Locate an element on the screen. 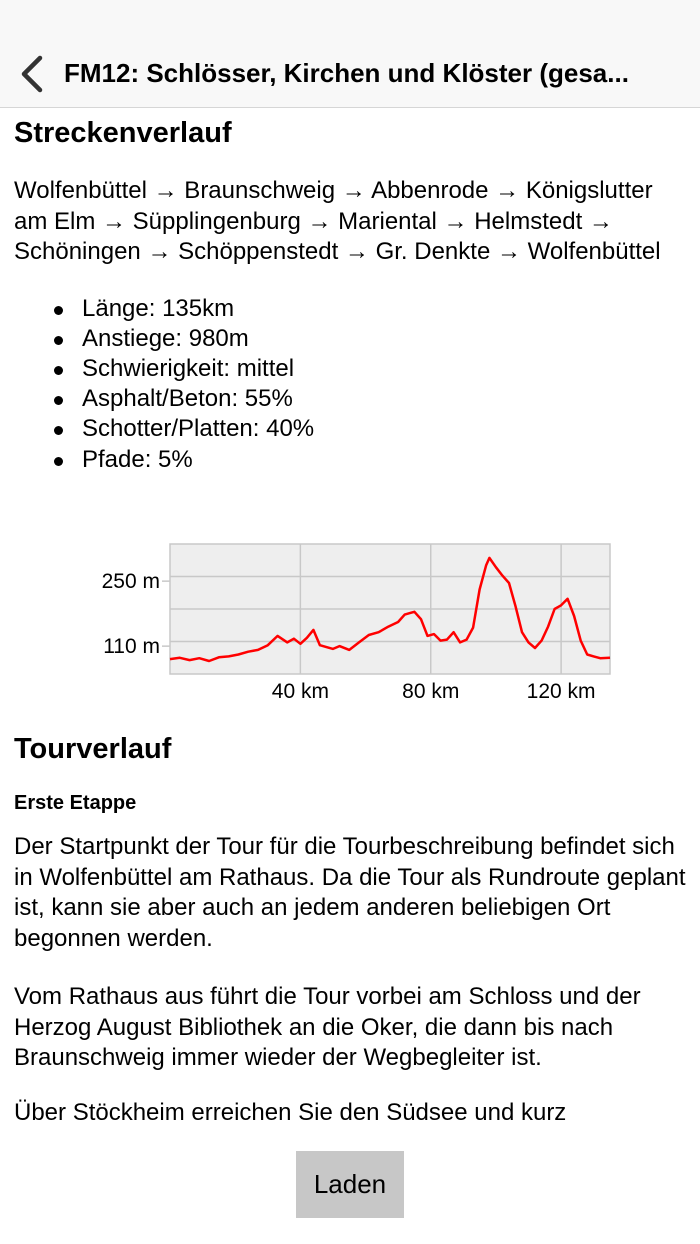  fact-difficulty: Schwierigkeit: mittel is located at coordinates (370, 369).